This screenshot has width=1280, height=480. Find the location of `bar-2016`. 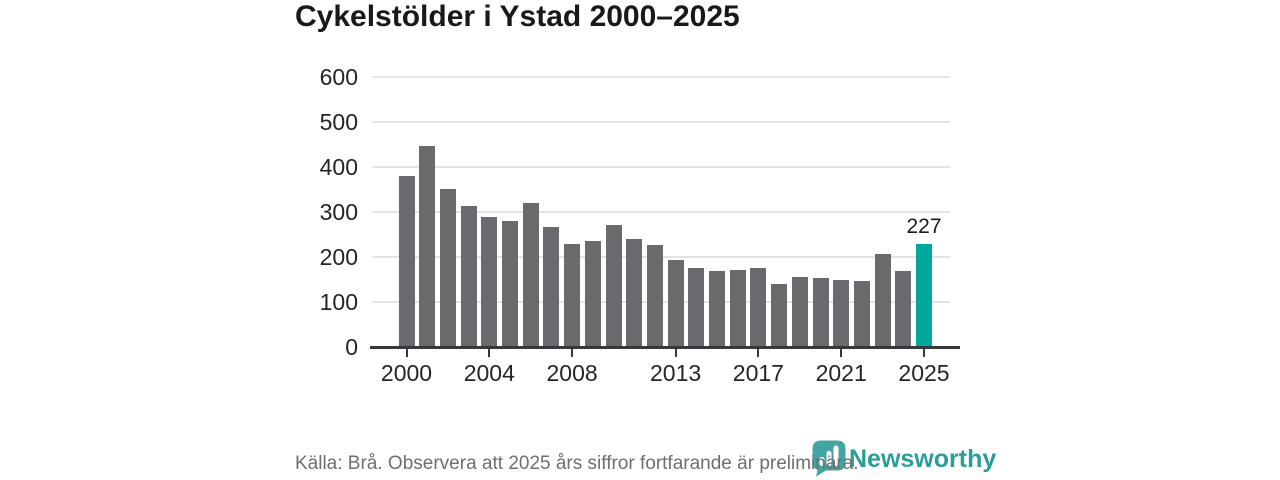

bar-2016 is located at coordinates (737, 307).